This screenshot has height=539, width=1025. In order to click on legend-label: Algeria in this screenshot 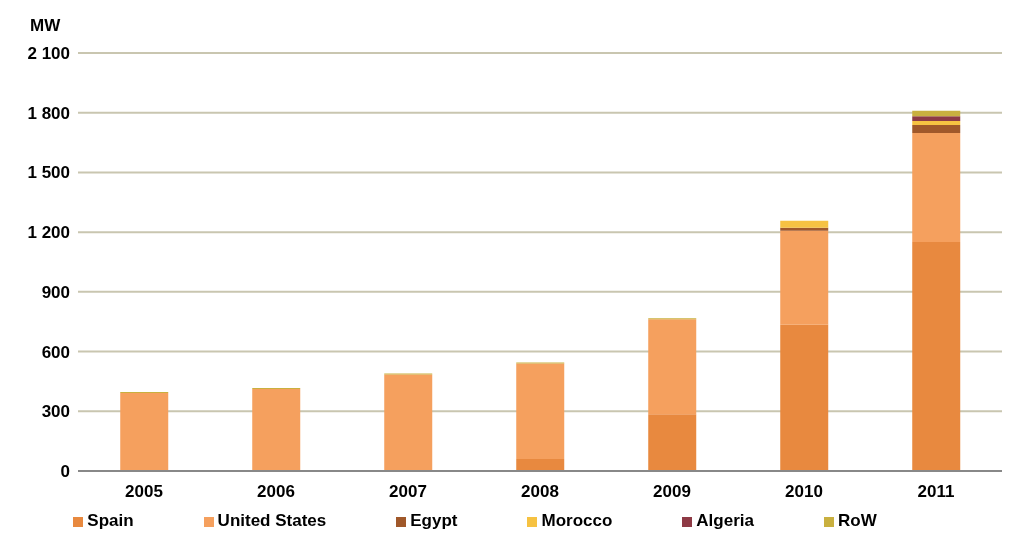, I will do `click(725, 520)`.